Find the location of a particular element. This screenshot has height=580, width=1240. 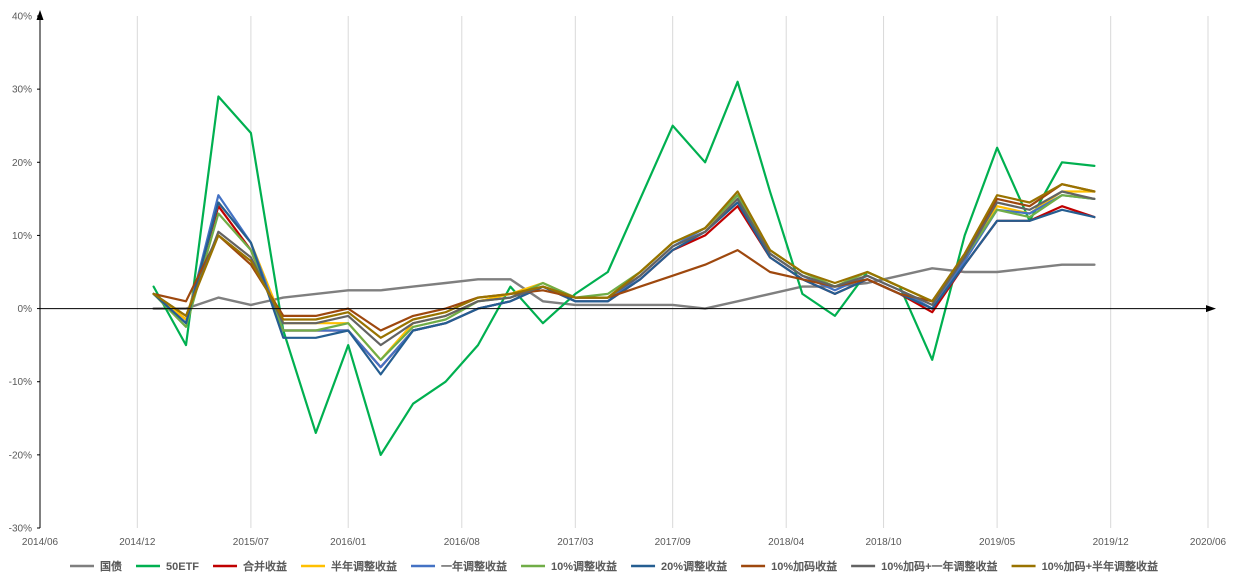

legend-label: 一年调整收益 is located at coordinates (474, 566).